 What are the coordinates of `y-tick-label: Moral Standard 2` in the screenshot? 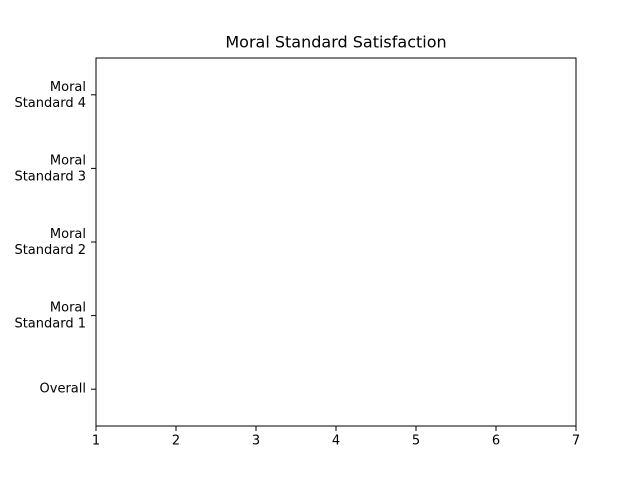 It's located at (50, 242).